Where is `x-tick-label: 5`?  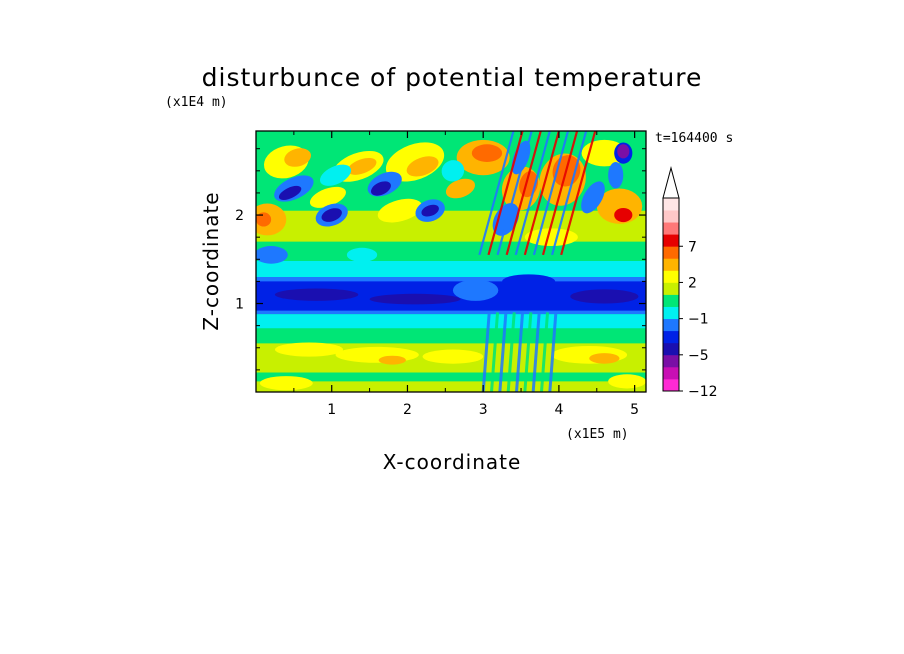
x-tick-label: 5 is located at coordinates (634, 410).